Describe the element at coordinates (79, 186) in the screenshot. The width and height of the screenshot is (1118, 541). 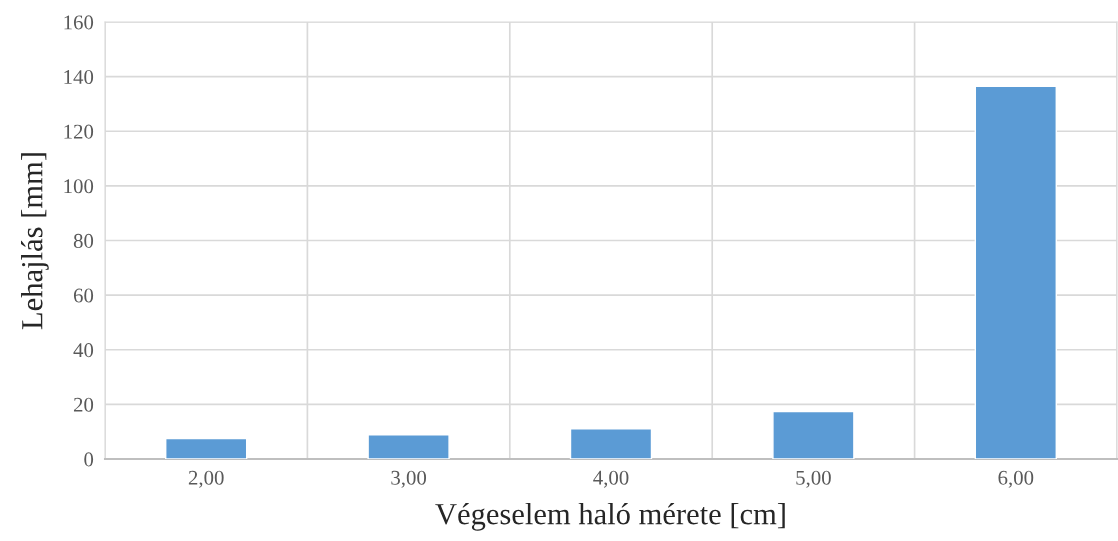
I see `y-tick-label: 100` at that location.